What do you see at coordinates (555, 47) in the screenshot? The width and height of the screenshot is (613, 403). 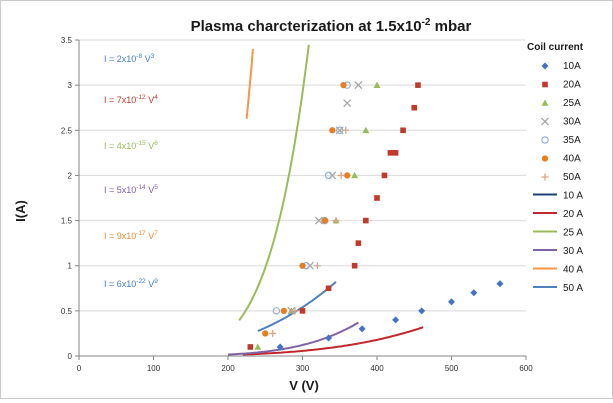 I see `legend-title: Coil current` at bounding box center [555, 47].